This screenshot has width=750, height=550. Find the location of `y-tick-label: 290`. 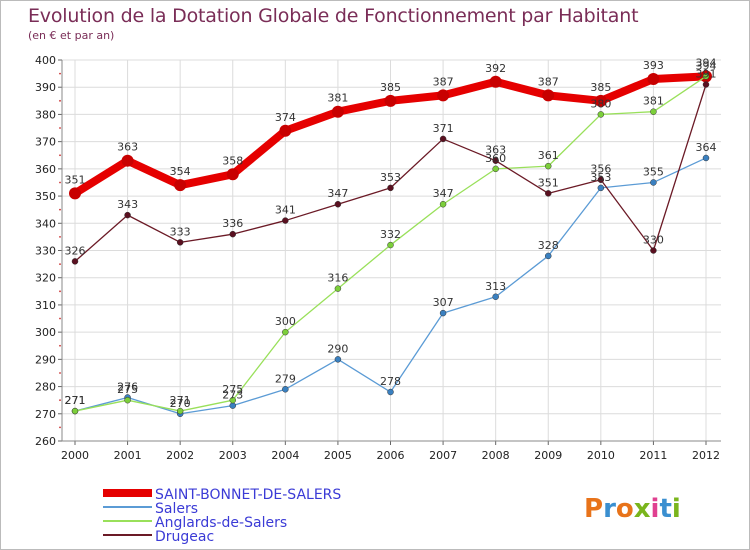

y-tick-label: 290 is located at coordinates (45, 359).